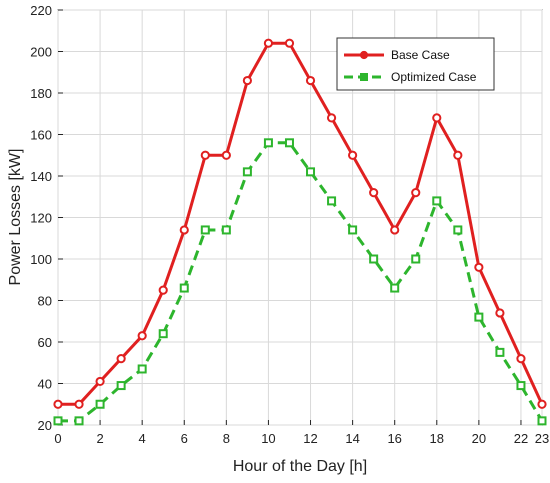 This screenshot has width=550, height=483. I want to click on y-tick-label: 220, so click(41, 10).